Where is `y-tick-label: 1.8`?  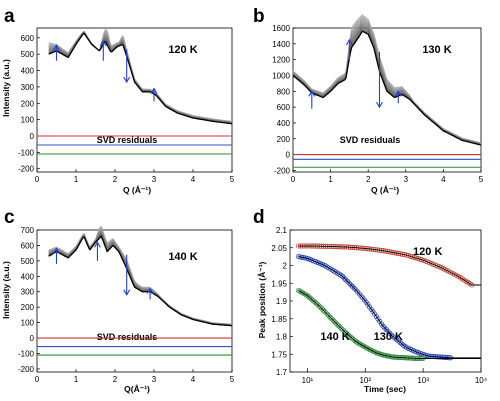
y-tick-label: 1.8 is located at coordinates (282, 337).